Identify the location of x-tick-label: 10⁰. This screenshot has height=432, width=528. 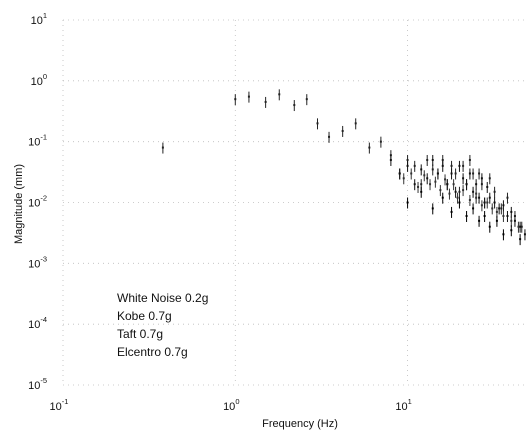
(231, 405).